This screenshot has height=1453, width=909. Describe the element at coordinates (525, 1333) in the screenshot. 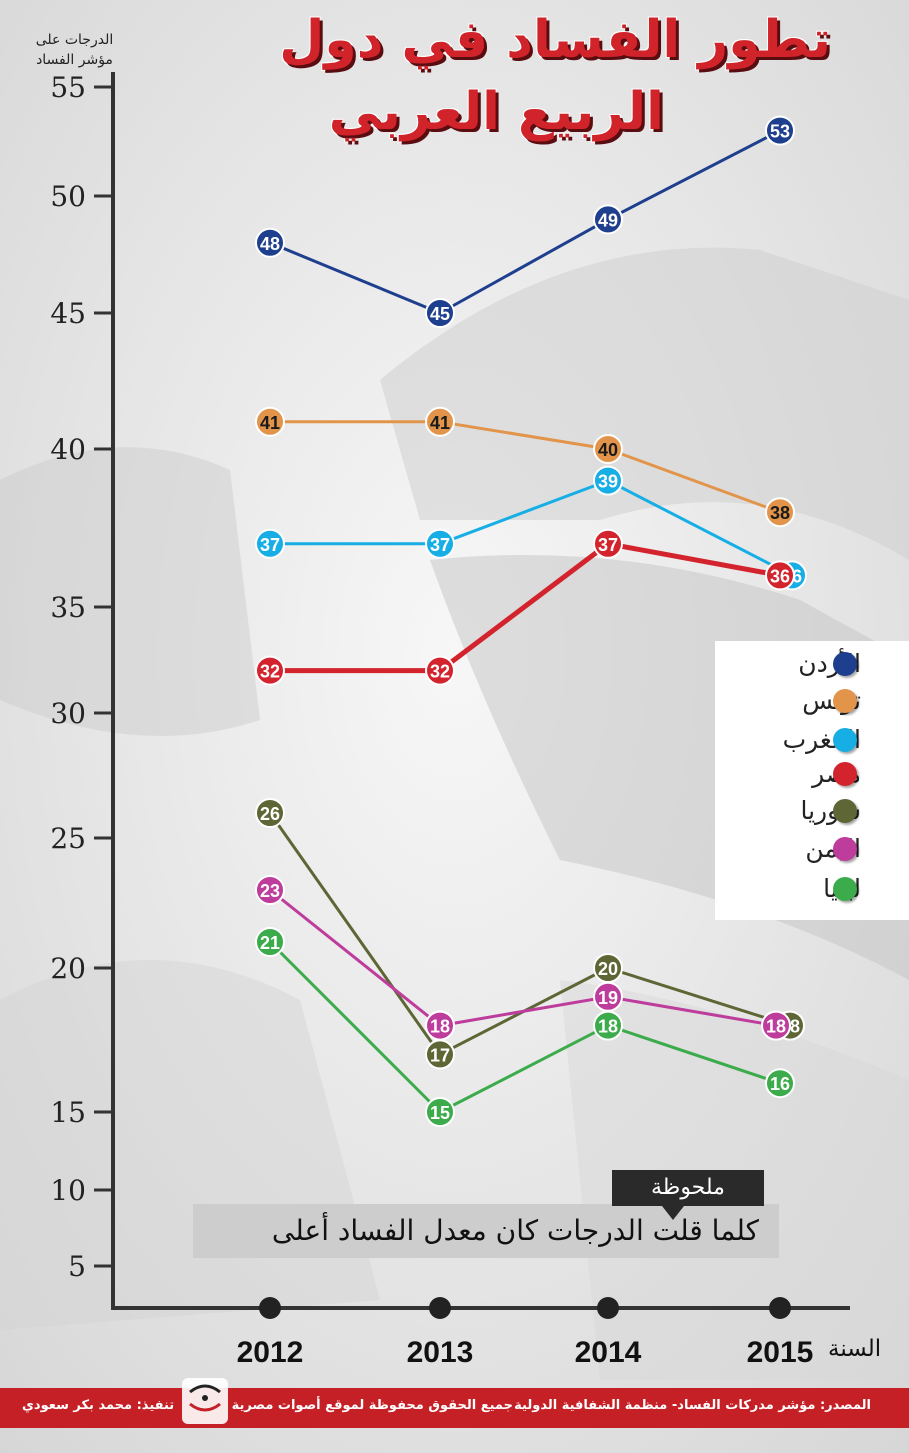

I see `x-axis-ticks: 2012 2013 2014 2015` at that location.